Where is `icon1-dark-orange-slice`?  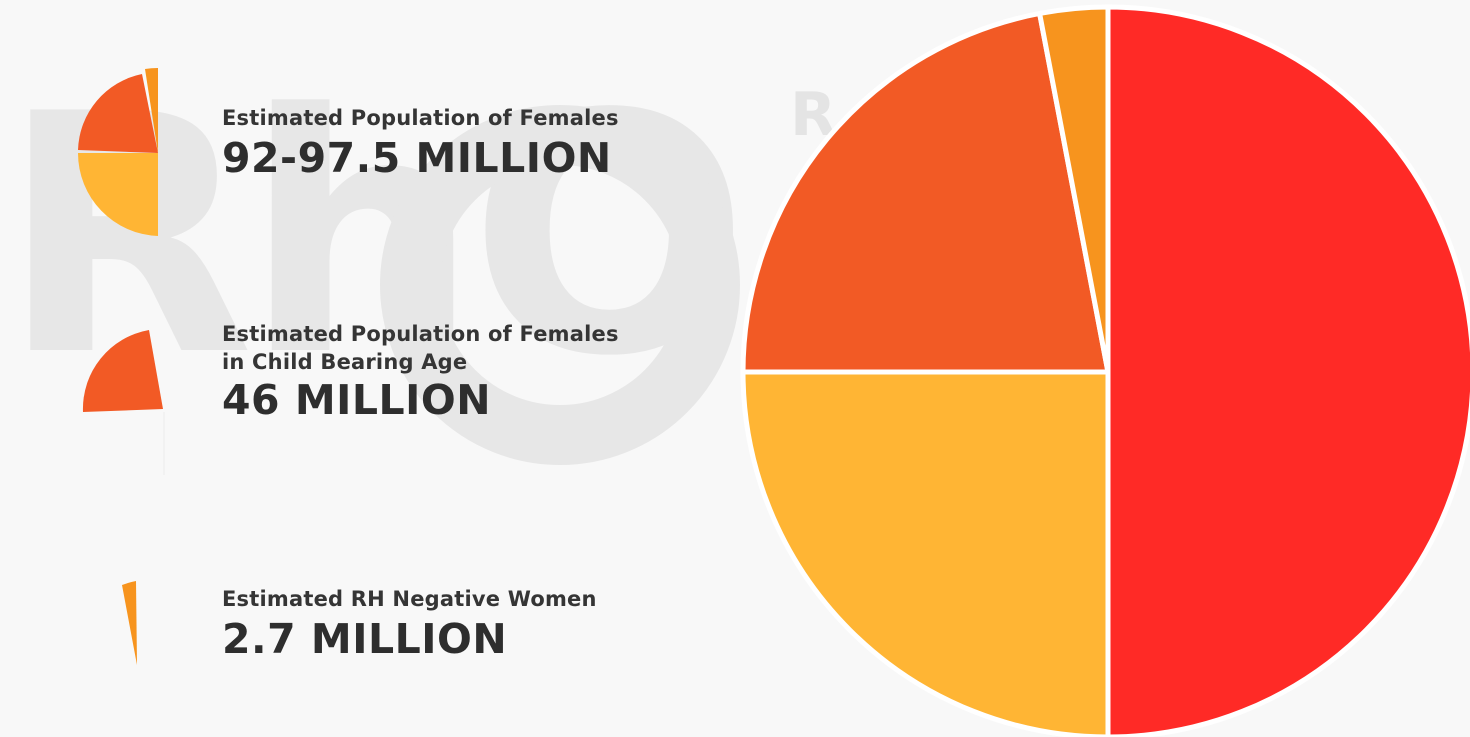
icon1-dark-orange-slice is located at coordinates (118, 113).